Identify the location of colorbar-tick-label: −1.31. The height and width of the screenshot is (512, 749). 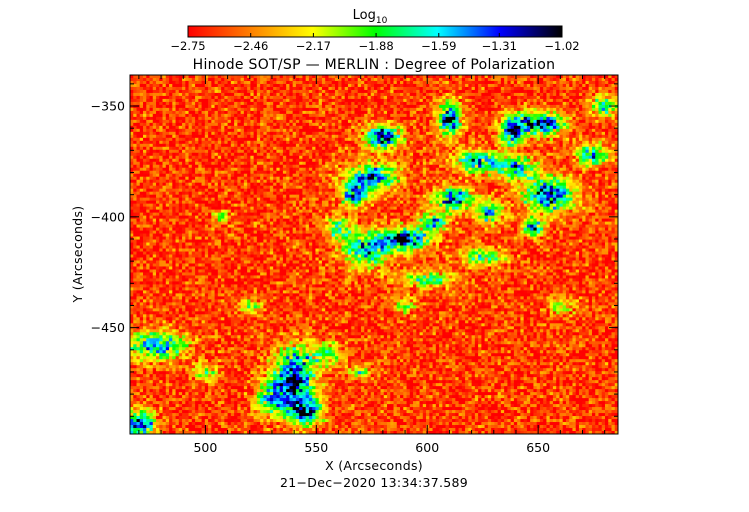
(499, 46).